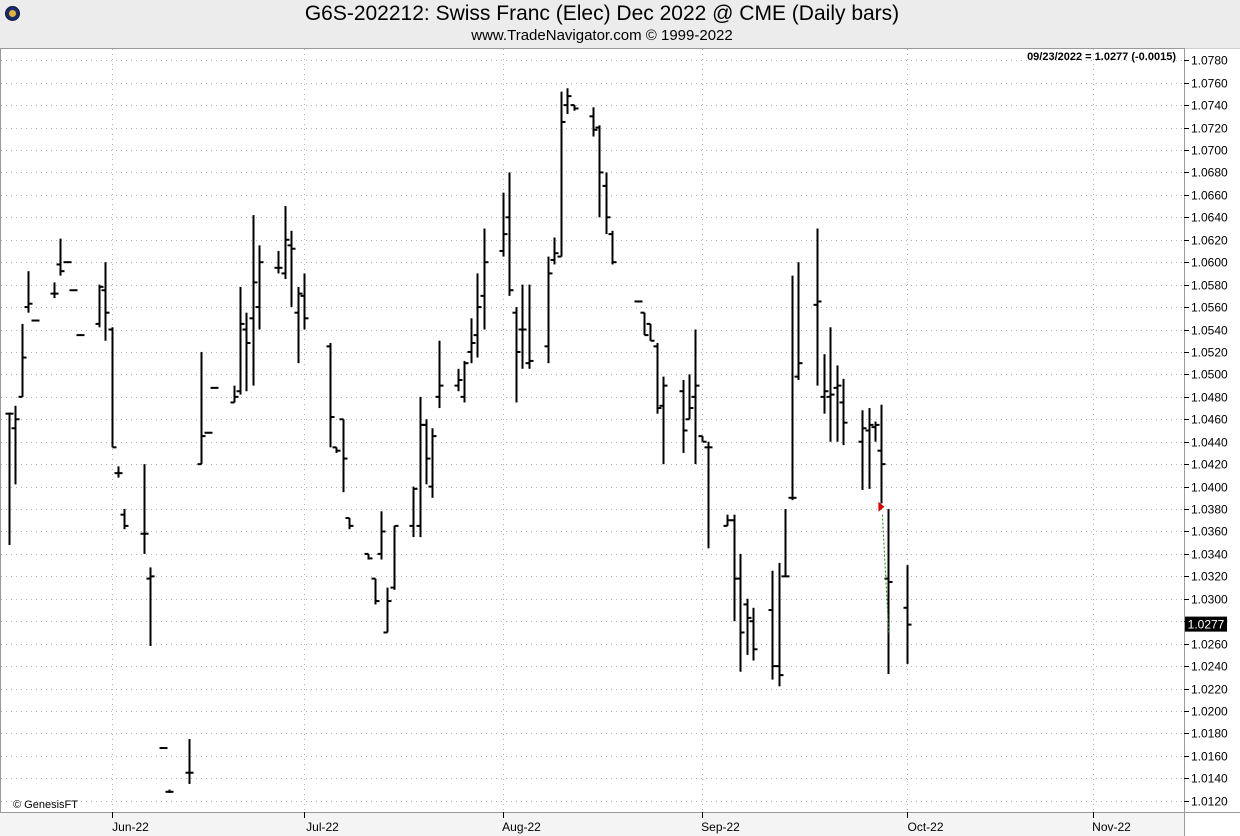 Image resolution: width=1240 pixels, height=836 pixels. What do you see at coordinates (1209, 286) in the screenshot?
I see `y-tick-label: 1.0580` at bounding box center [1209, 286].